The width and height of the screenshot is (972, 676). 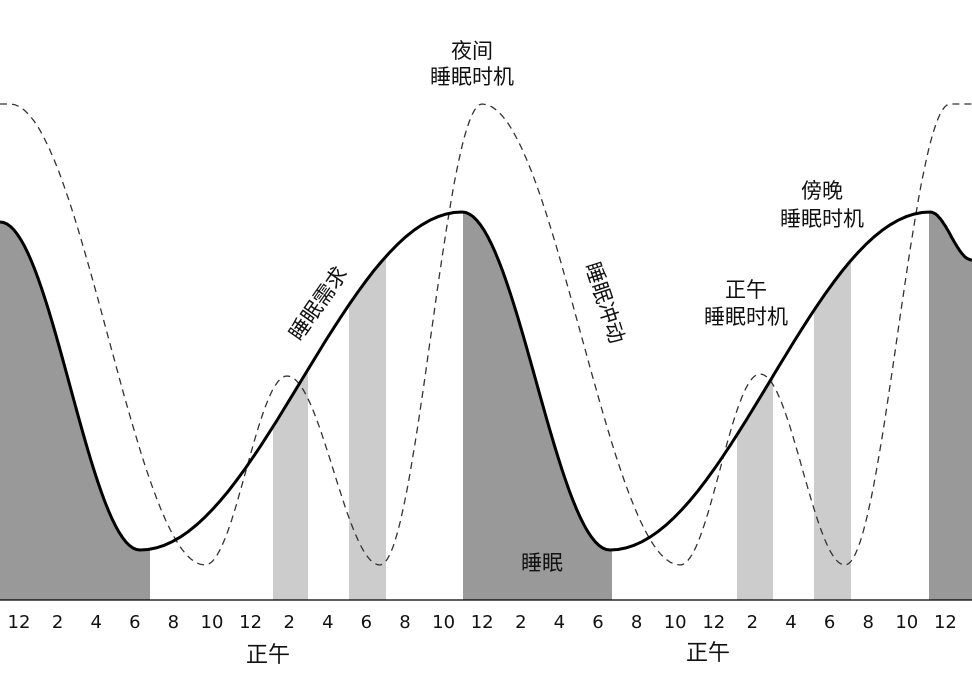 I want to click on night-window-label-line1: 夜间, so click(x=472, y=51).